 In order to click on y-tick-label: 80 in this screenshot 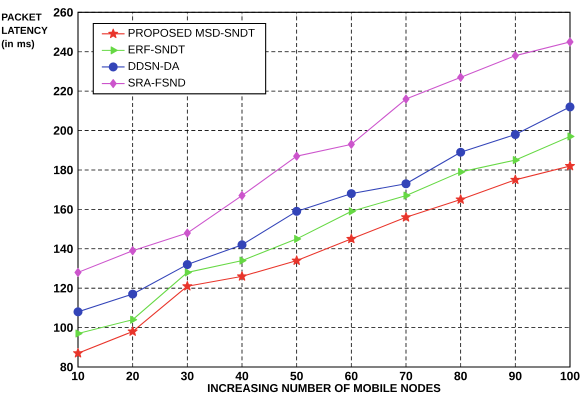, I will do `click(66, 367)`.